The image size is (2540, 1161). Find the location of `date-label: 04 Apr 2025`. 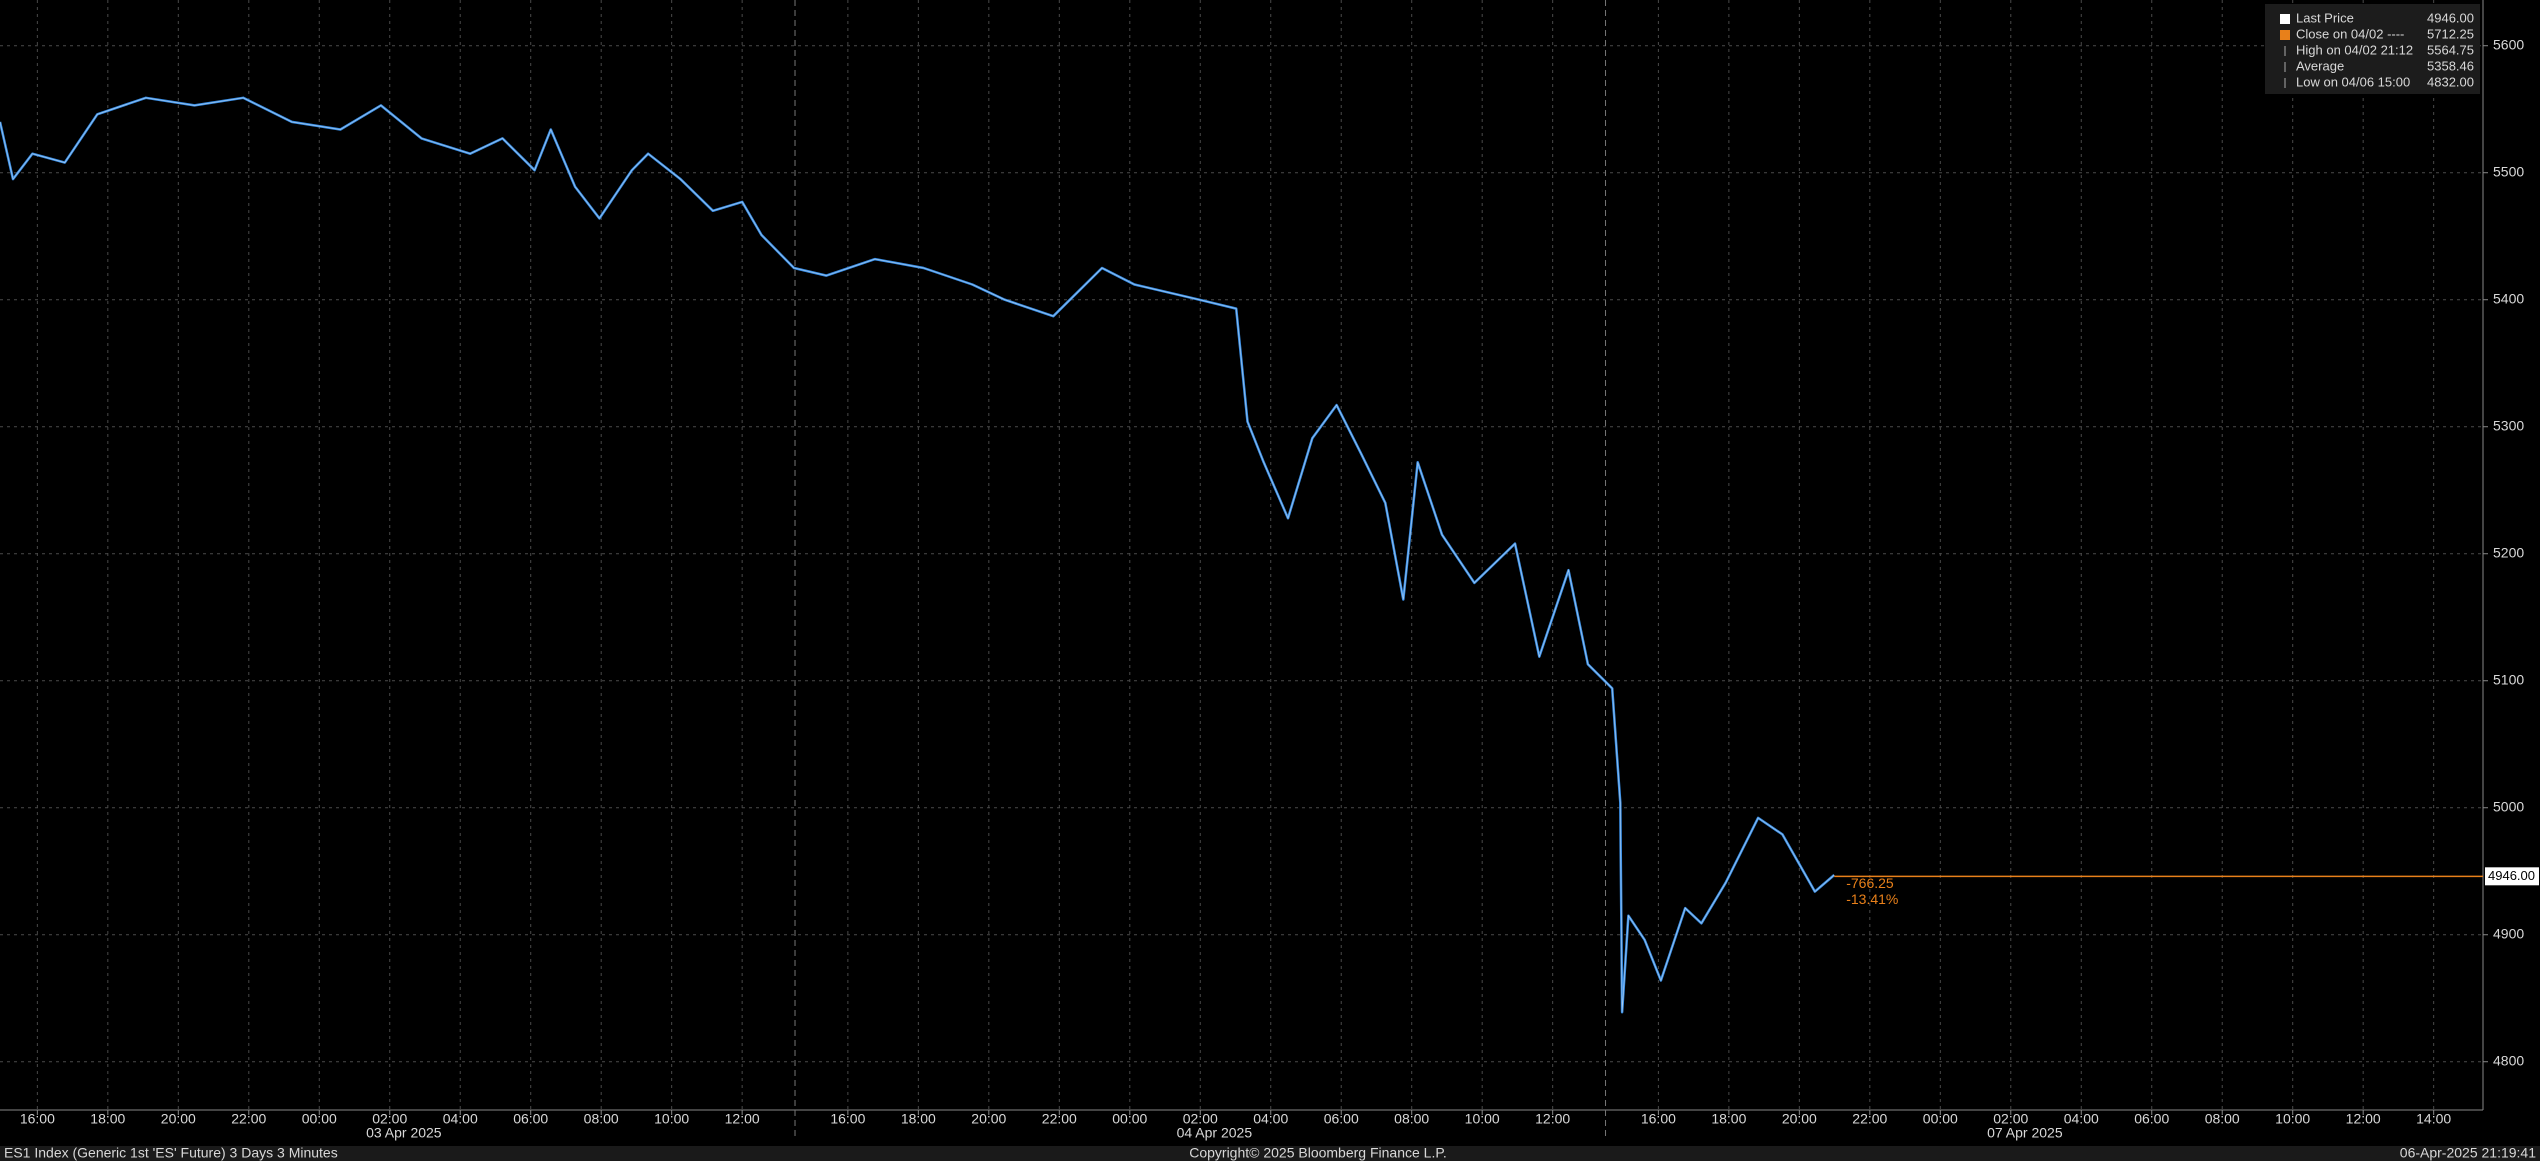

date-label: 04 Apr 2025 is located at coordinates (1215, 1133).